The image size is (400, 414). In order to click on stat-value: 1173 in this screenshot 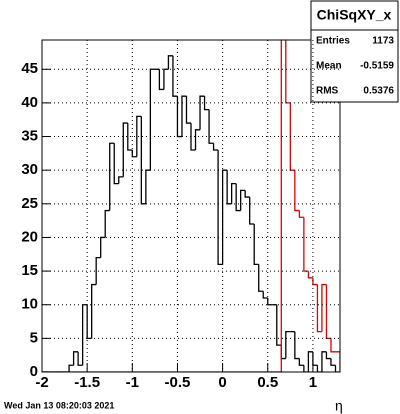, I will do `click(383, 41)`.